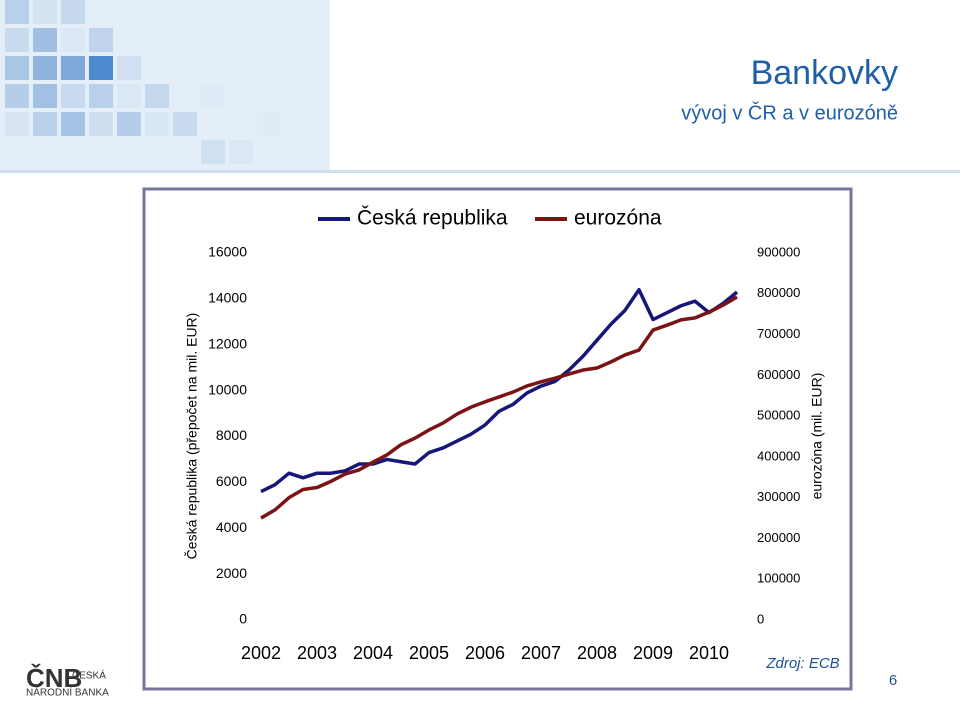  I want to click on logo-text: ČESKÁ, so click(89, 675).